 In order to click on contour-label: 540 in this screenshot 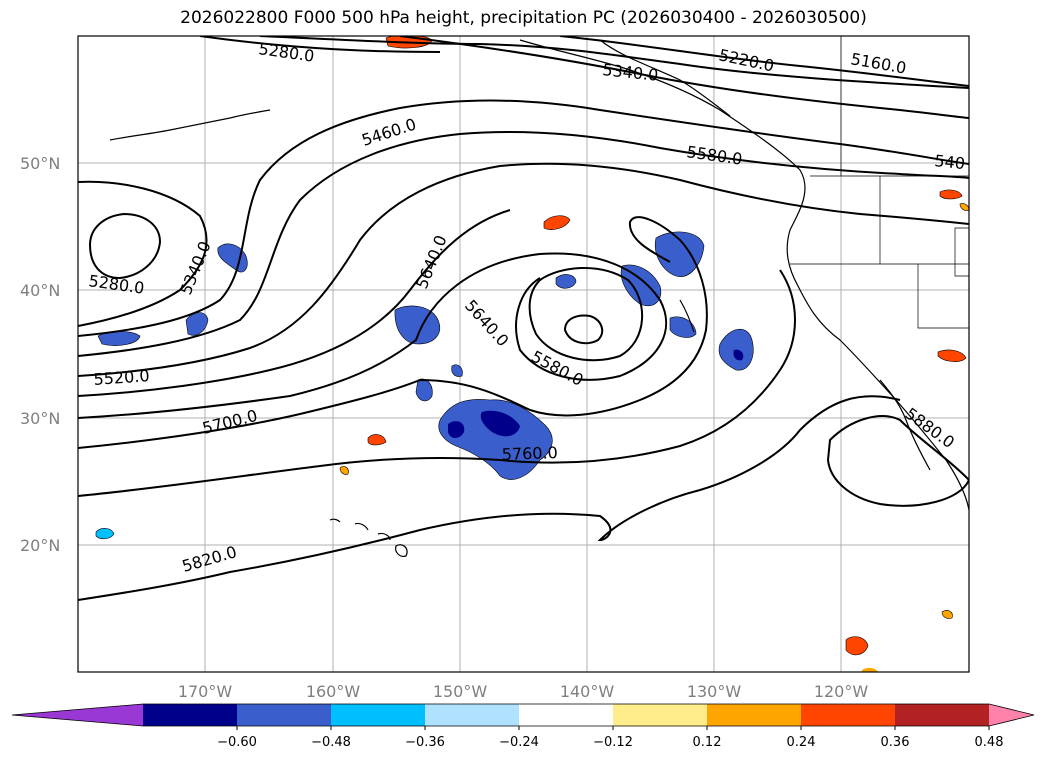, I will do `click(950, 162)`.